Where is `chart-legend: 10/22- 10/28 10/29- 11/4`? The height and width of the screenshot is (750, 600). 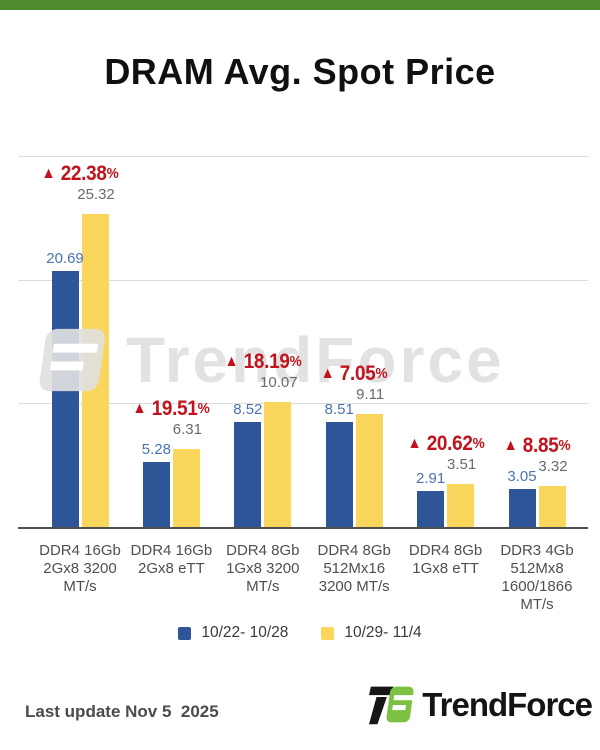 chart-legend: 10/22- 10/28 10/29- 11/4 is located at coordinates (300, 633).